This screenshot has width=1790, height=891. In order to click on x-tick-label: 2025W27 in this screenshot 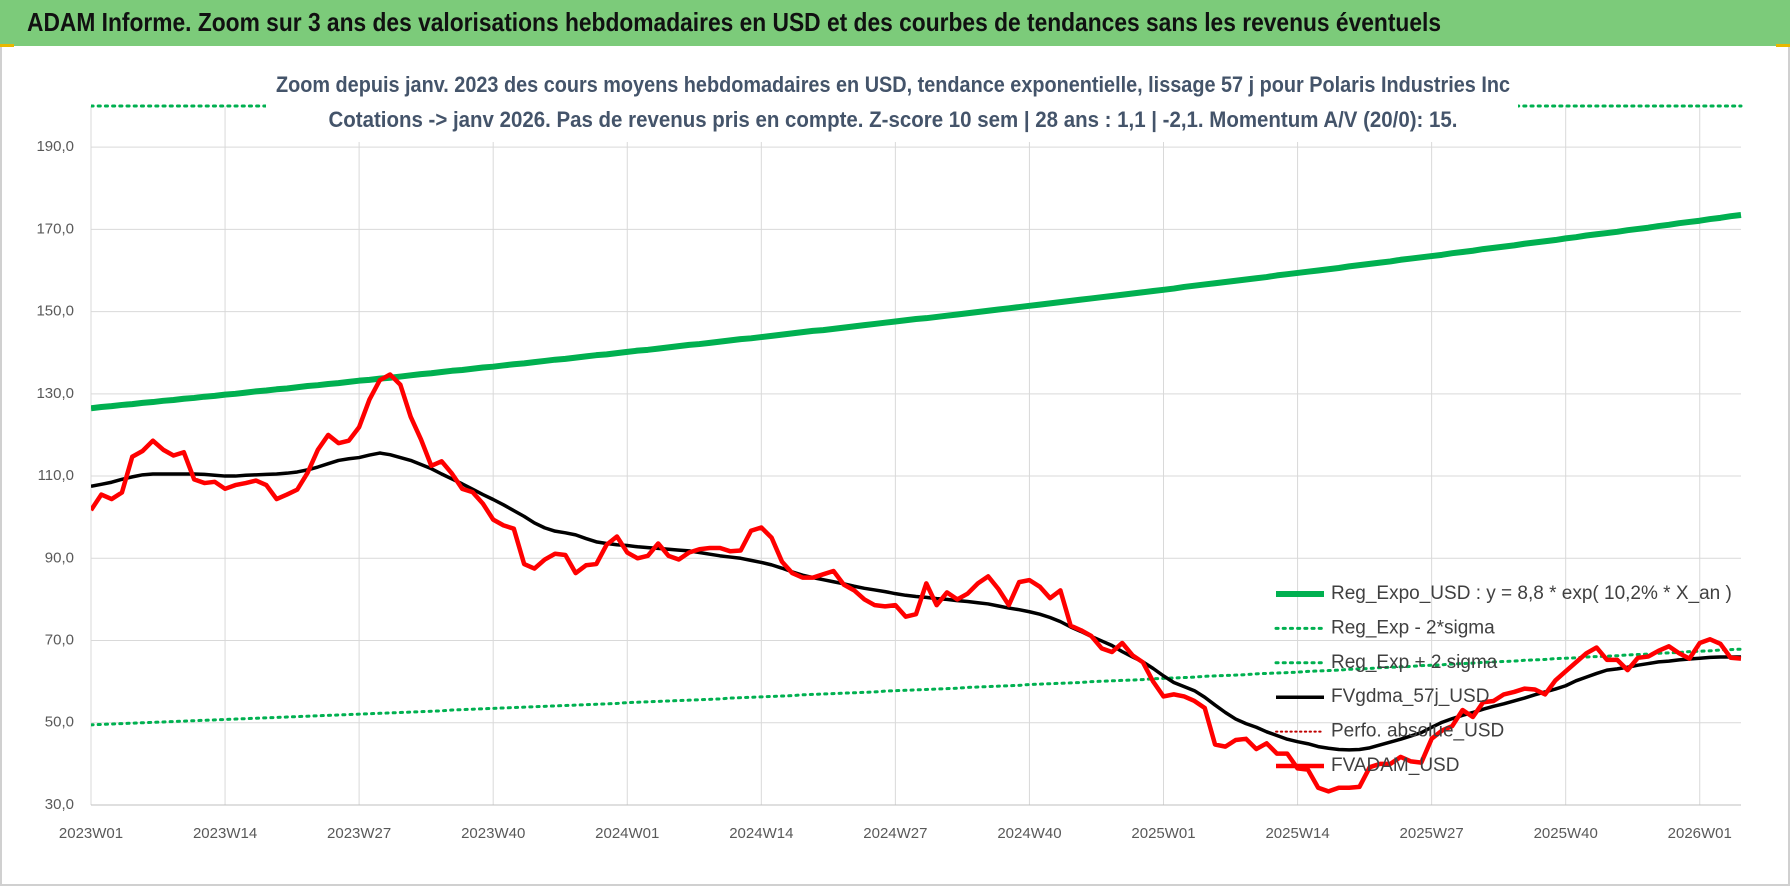, I will do `click(1432, 833)`.